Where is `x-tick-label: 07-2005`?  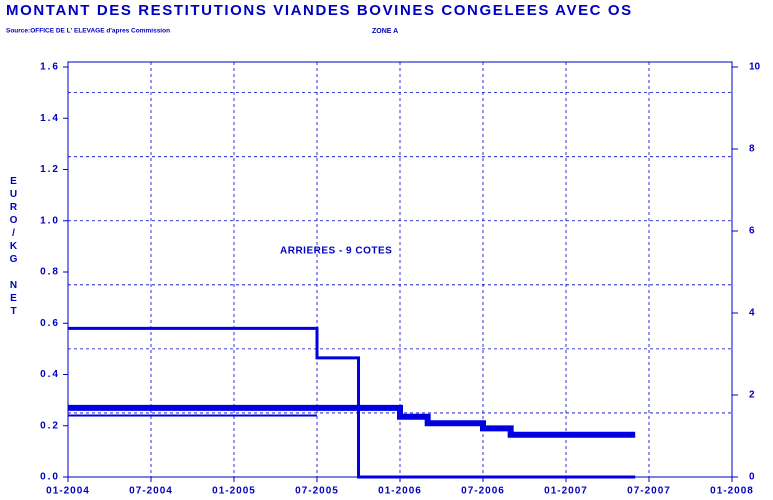 x-tick-label: 07-2005 is located at coordinates (317, 491).